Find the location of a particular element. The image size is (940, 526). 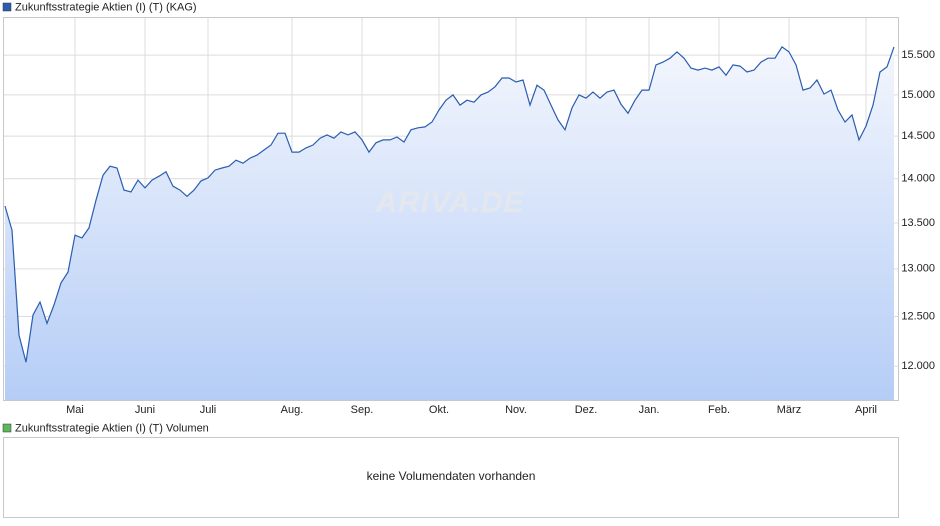

x-tick-label: Mai is located at coordinates (75, 410).